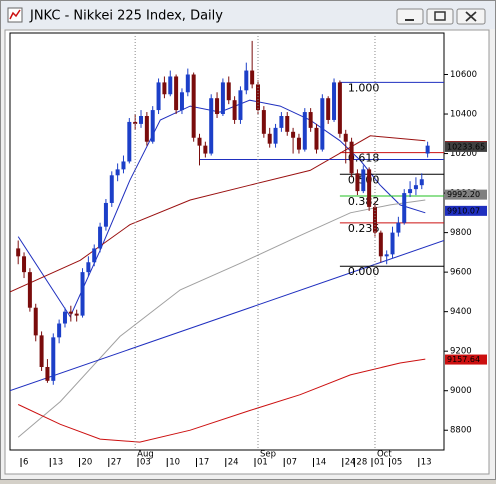 Image resolution: width=496 pixels, height=484 pixels. I want to click on price-label: 9910.07, so click(463, 210).